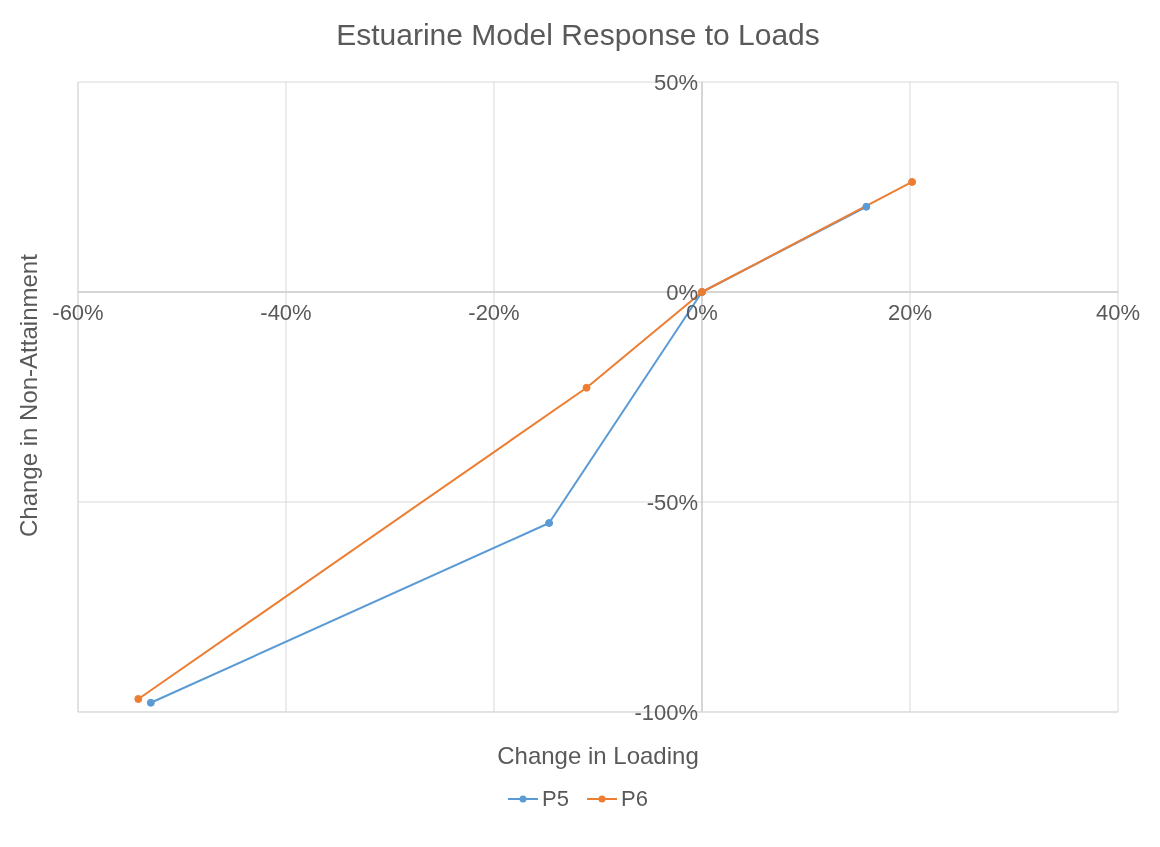  I want to click on chart-title: Estuarine Model Response to Loads, so click(578, 35).